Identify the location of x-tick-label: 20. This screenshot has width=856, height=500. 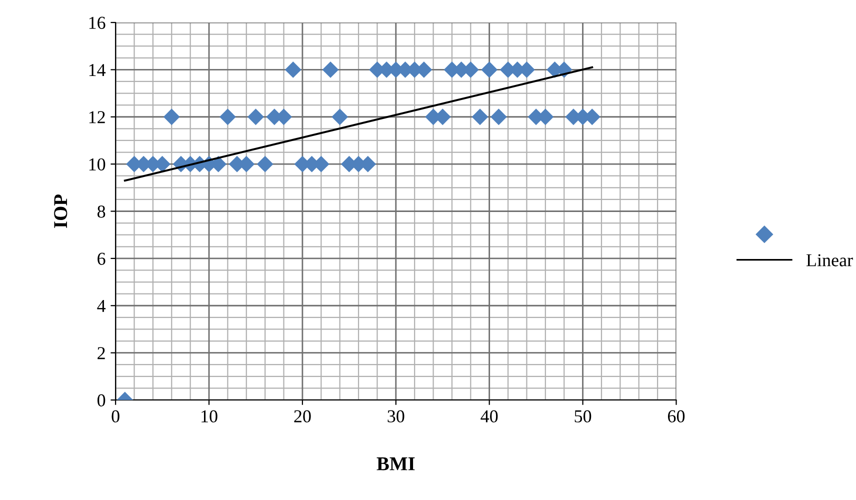
(302, 416).